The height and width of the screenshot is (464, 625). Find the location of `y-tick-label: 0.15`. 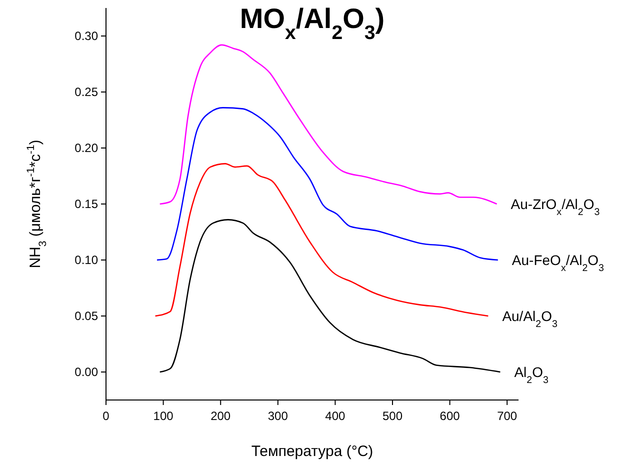

y-tick-label: 0.15 is located at coordinates (86, 204).